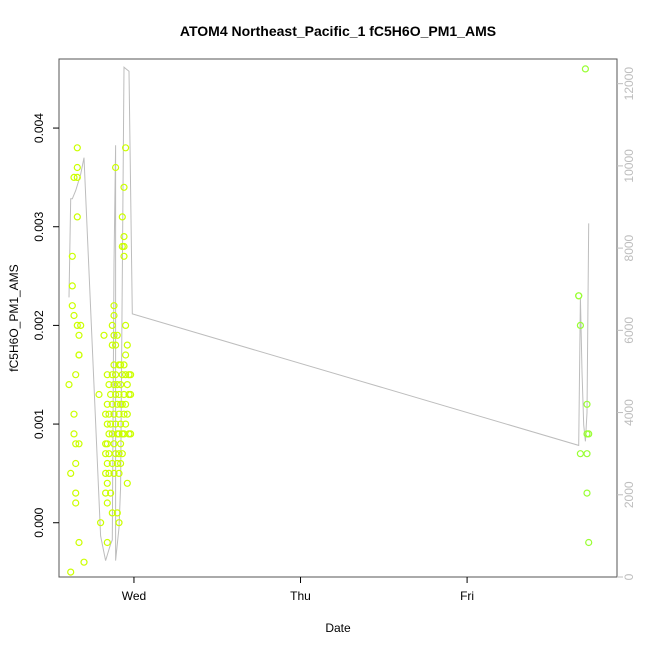 The image size is (650, 650). I want to click on chart-title: ATOM4 Northeast_Pacific_1 fC5H6O_PM1_AMS, so click(338, 31).